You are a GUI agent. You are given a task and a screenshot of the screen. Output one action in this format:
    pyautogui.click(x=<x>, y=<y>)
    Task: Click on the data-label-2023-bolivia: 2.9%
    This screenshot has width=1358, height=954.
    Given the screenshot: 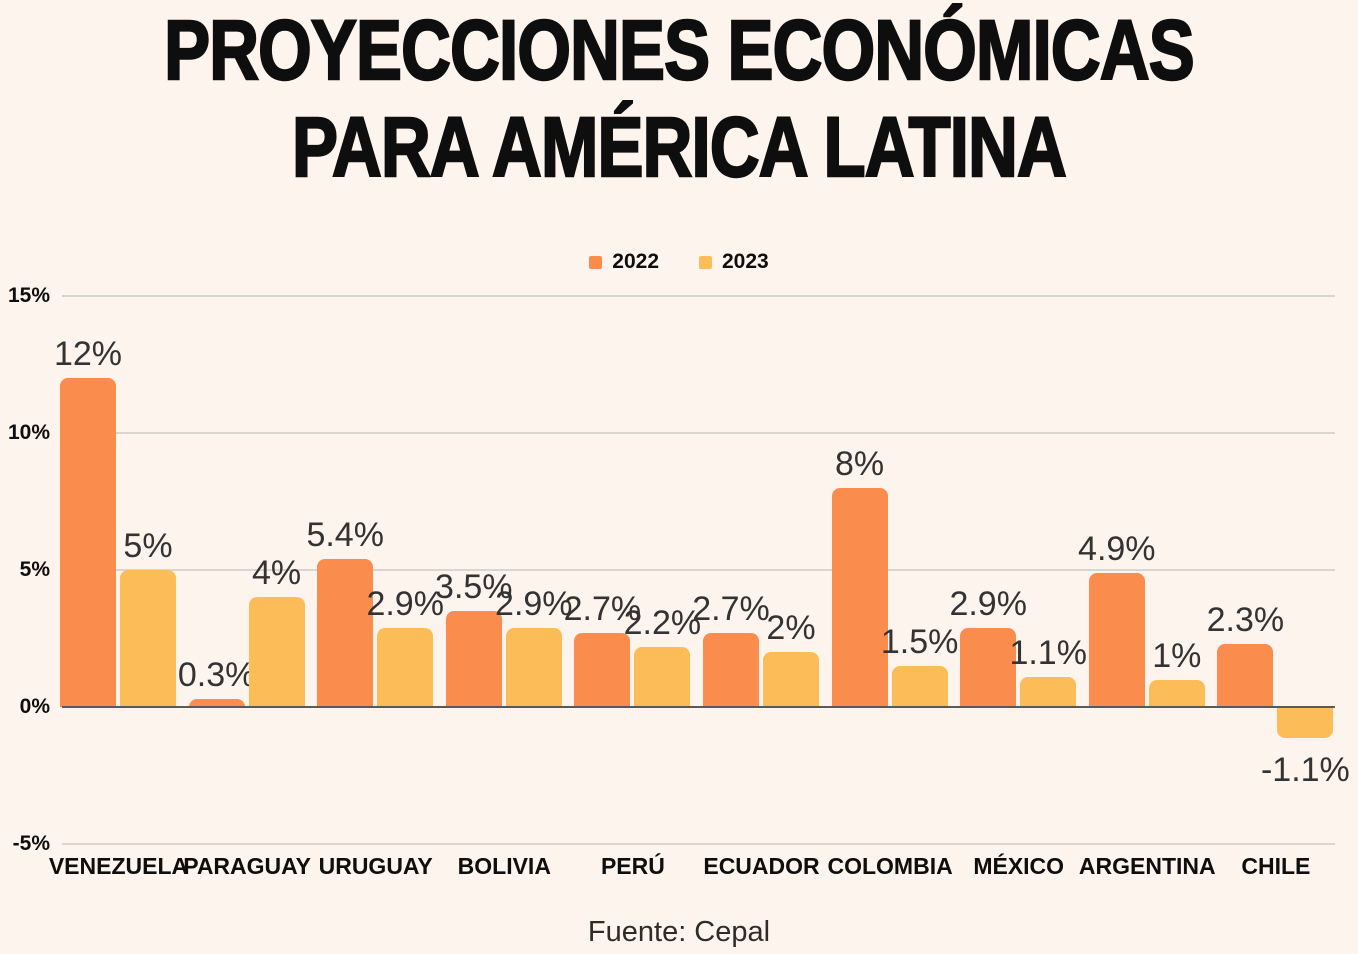 What is the action you would take?
    pyautogui.click(x=534, y=603)
    